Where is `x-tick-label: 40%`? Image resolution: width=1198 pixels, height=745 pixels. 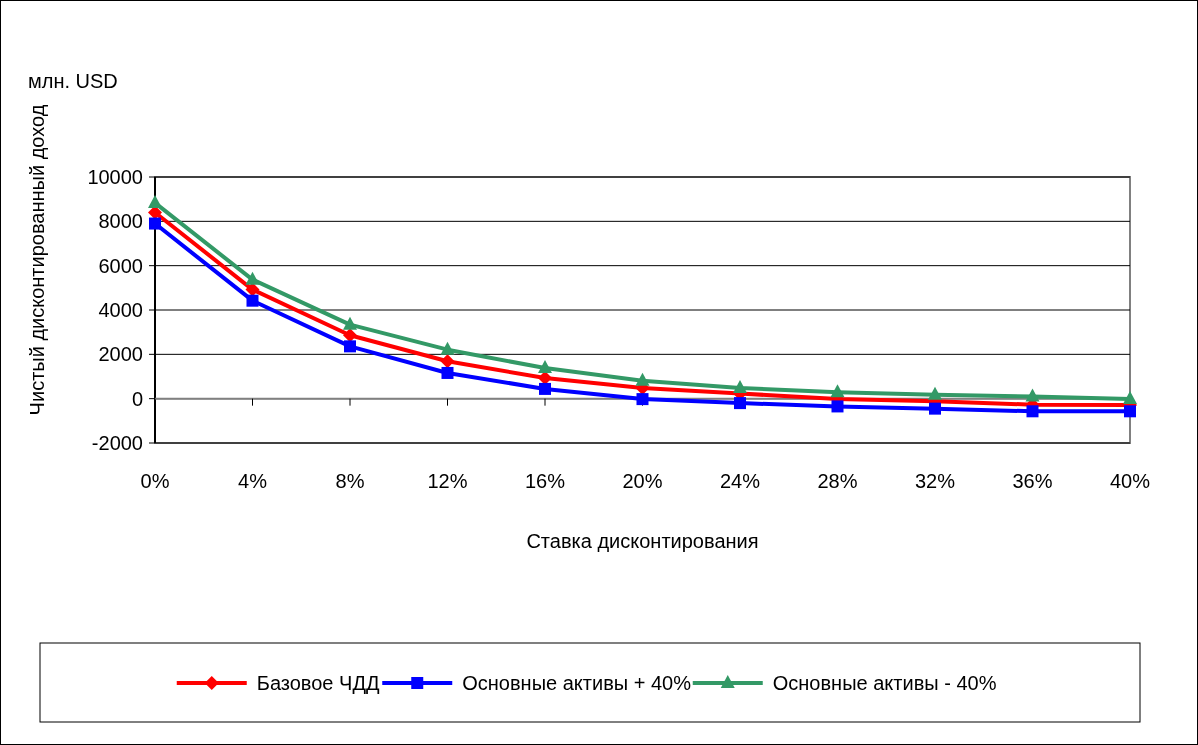
x-tick-label: 40% is located at coordinates (1130, 481).